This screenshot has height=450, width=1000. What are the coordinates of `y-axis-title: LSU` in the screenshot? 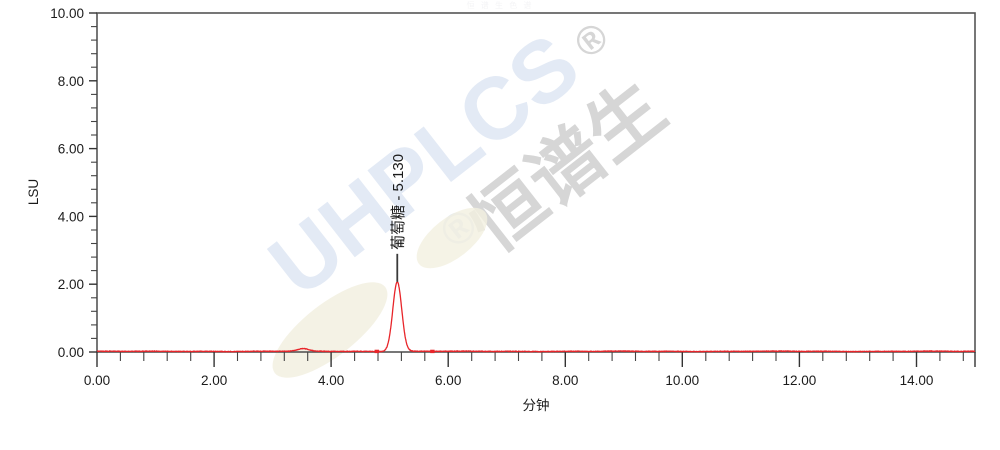 It's located at (33, 192).